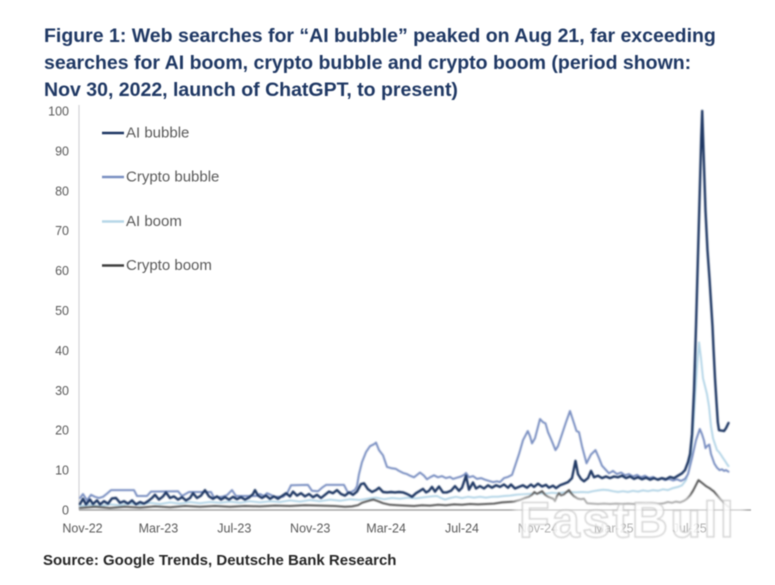 This screenshot has height=585, width=775. Describe the element at coordinates (62, 151) in the screenshot. I see `svg-text: 90` at that location.